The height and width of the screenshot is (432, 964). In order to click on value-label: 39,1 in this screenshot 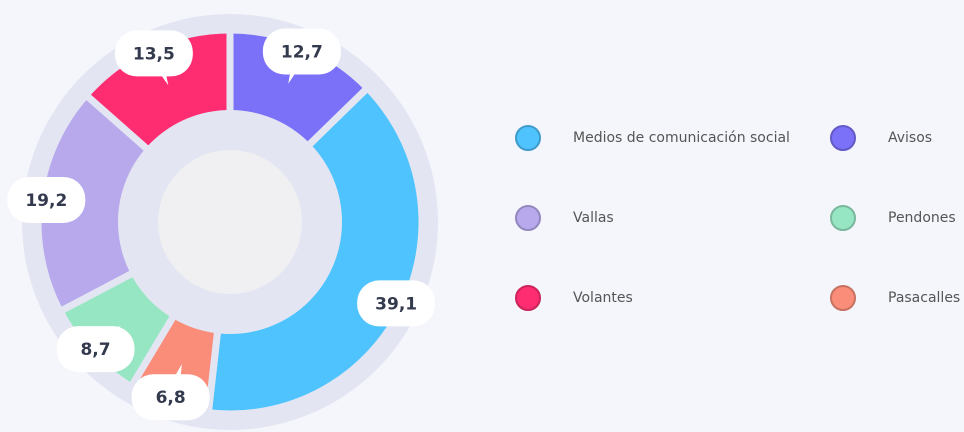, I will do `click(396, 304)`.